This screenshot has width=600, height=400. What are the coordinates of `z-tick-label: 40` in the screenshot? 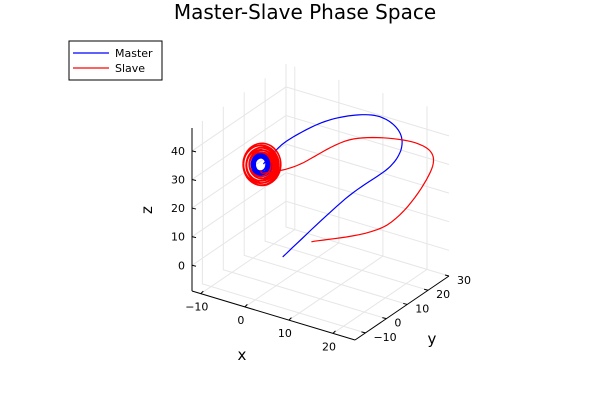 It's located at (178, 151).